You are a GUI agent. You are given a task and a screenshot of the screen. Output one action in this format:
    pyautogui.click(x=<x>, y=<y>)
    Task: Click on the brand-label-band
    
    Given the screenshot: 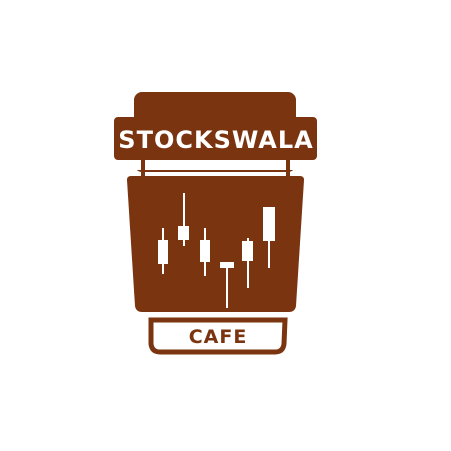 What is the action you would take?
    pyautogui.click(x=215, y=138)
    